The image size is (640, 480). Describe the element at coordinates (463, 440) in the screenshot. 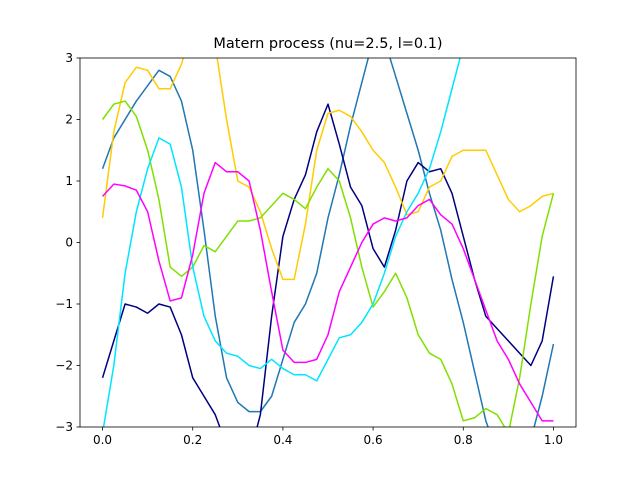

I see `x-tick-label: 0.8` at that location.